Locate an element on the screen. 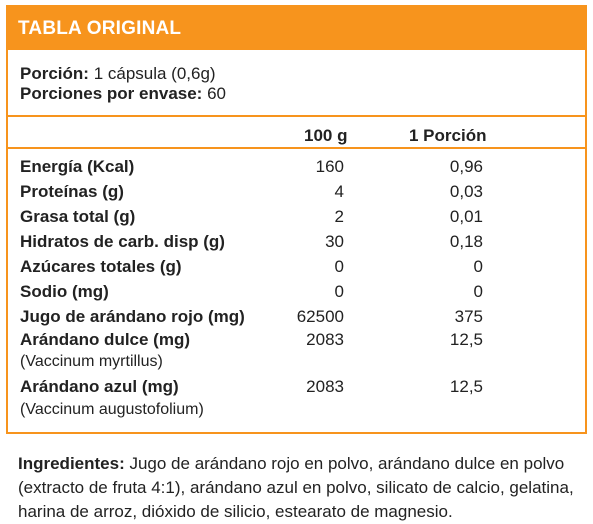 The height and width of the screenshot is (524, 593). table-row: Arándano dulce (mg) is located at coordinates (105, 340).